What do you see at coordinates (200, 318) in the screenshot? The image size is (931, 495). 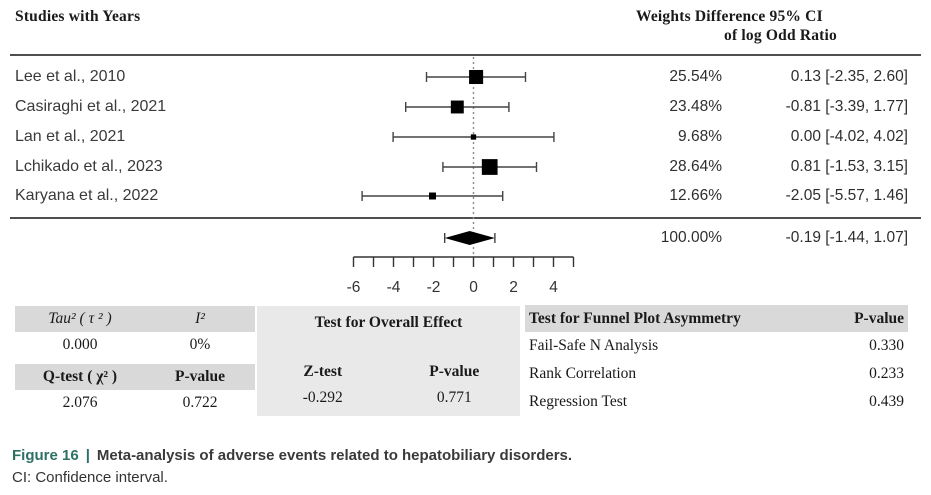 I see `i2-header: I²` at bounding box center [200, 318].